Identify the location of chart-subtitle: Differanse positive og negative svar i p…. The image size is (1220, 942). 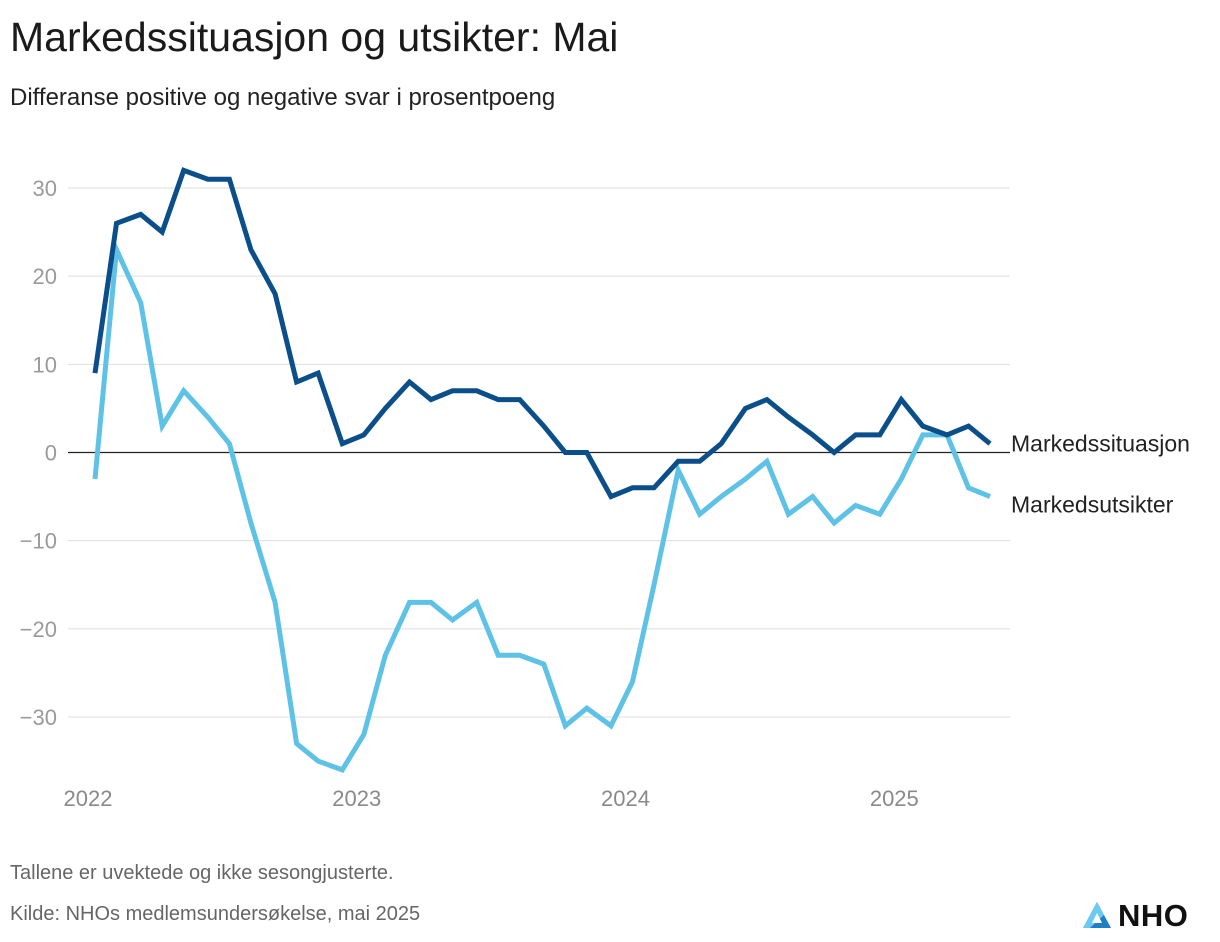
(283, 97).